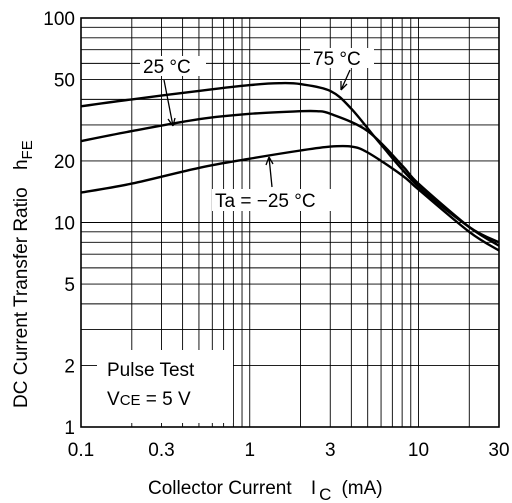 This screenshot has height=503, width=512. Describe the element at coordinates (69, 285) in the screenshot. I see `y-tick-label: 5` at that location.